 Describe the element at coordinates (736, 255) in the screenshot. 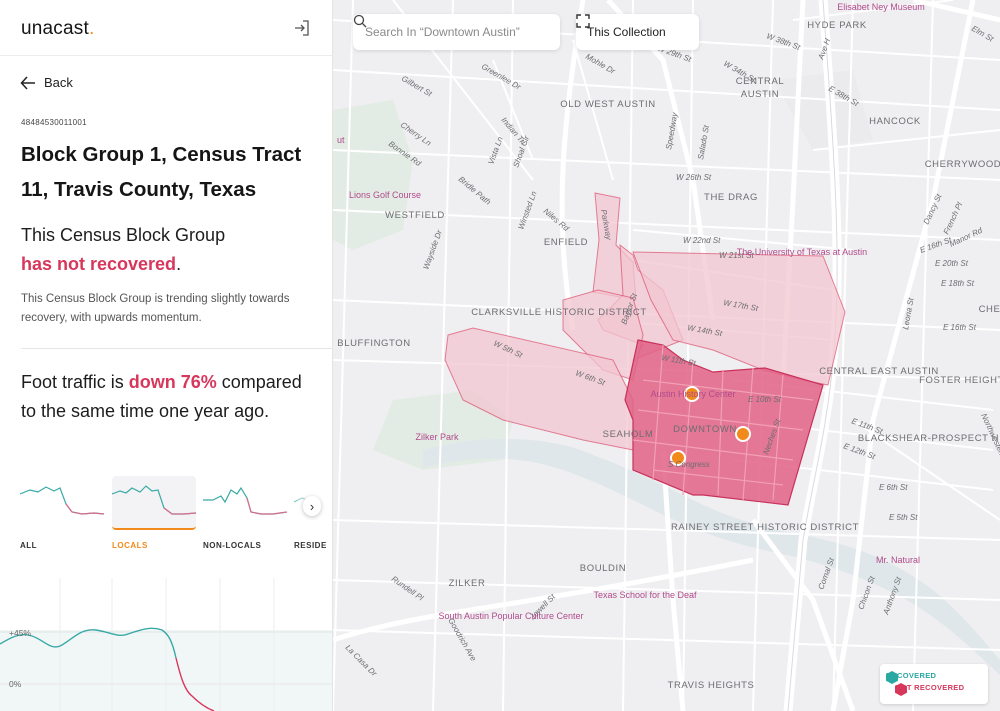

I see `street-label: W 21st St` at that location.